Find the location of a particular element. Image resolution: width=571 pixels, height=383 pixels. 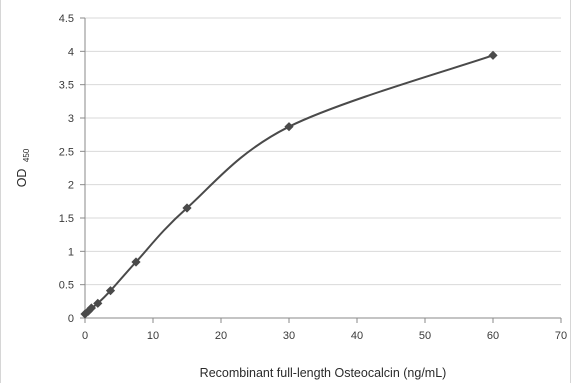

y-axis-title-main: OD is located at coordinates (22, 178).